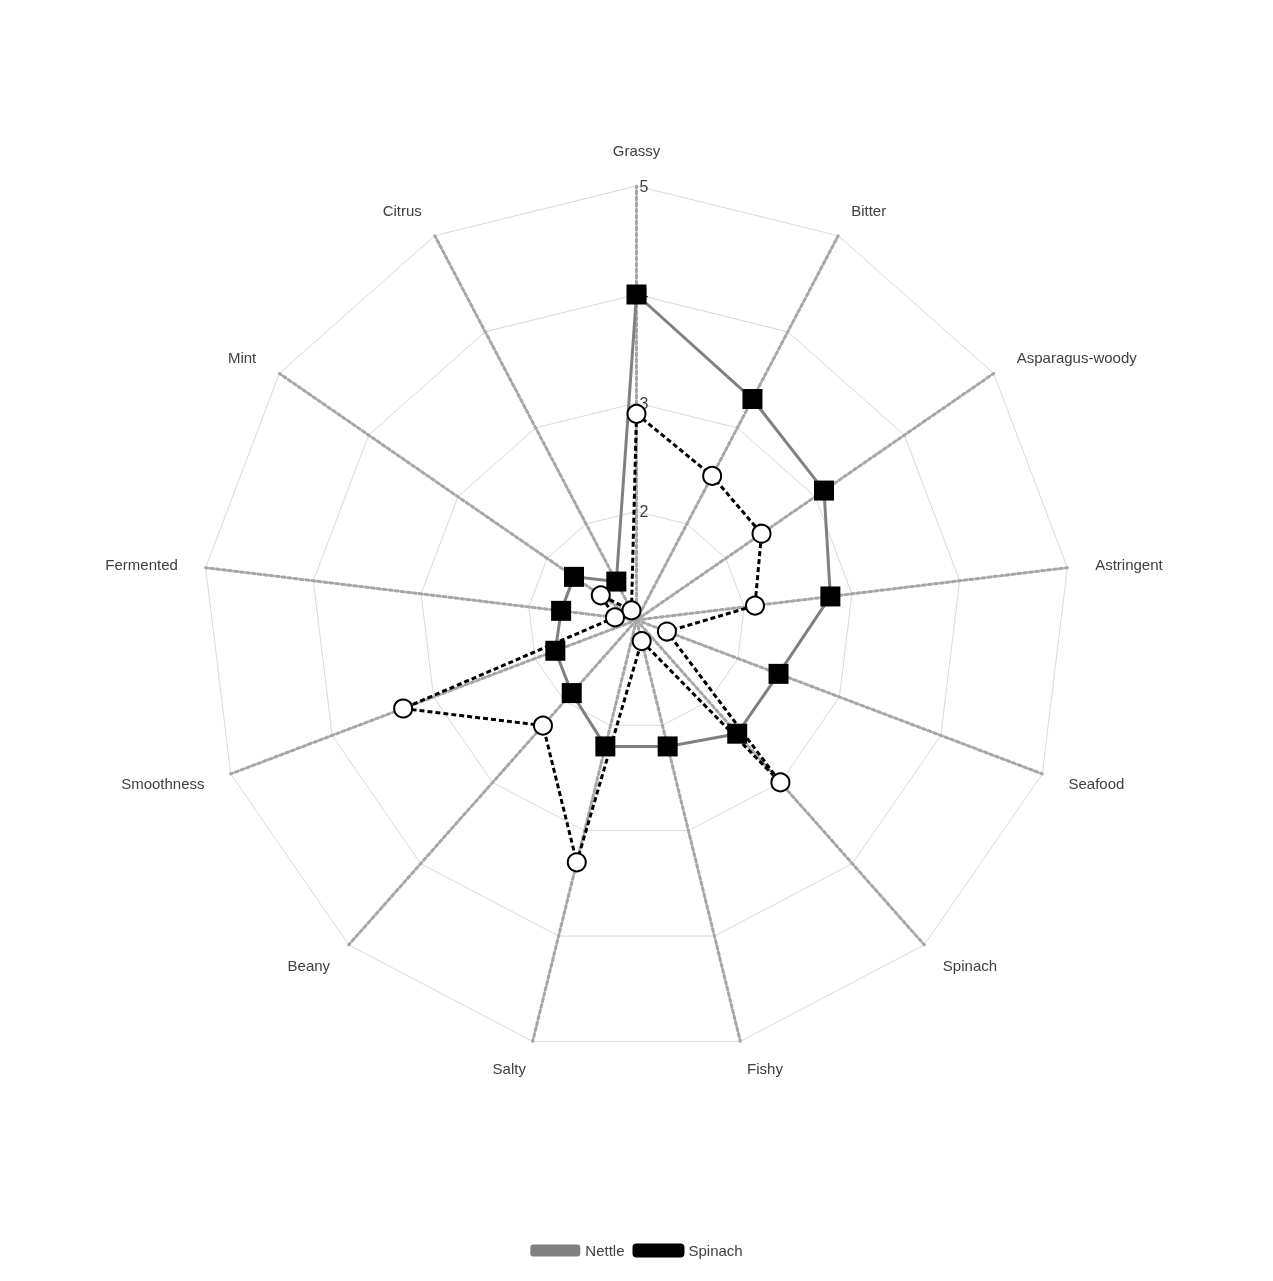  Describe the element at coordinates (509, 1069) in the screenshot. I see `spoke-label: Salty` at that location.